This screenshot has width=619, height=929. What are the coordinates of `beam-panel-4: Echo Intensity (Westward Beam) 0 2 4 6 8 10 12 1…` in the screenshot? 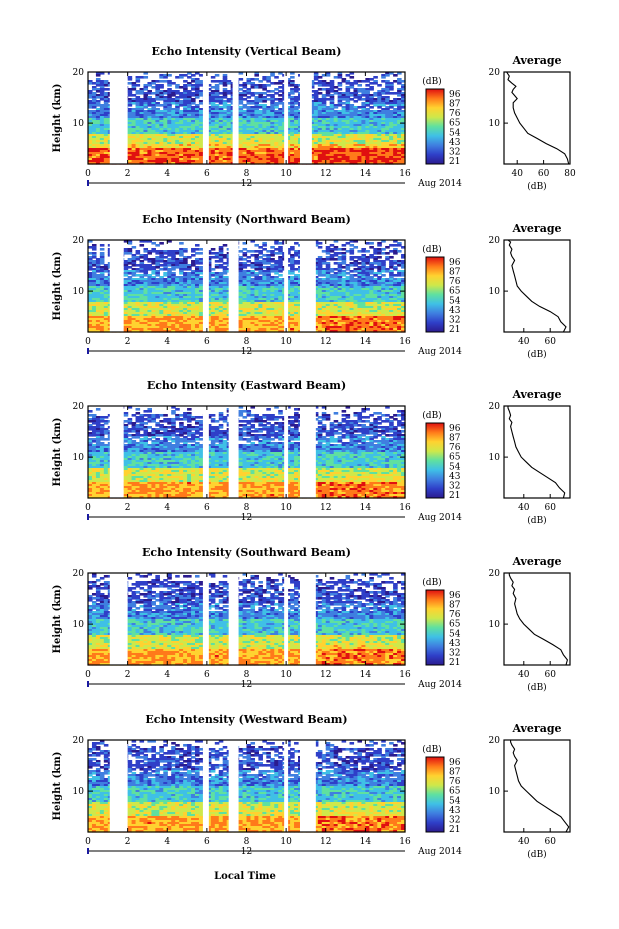 It's located at (311, 786).